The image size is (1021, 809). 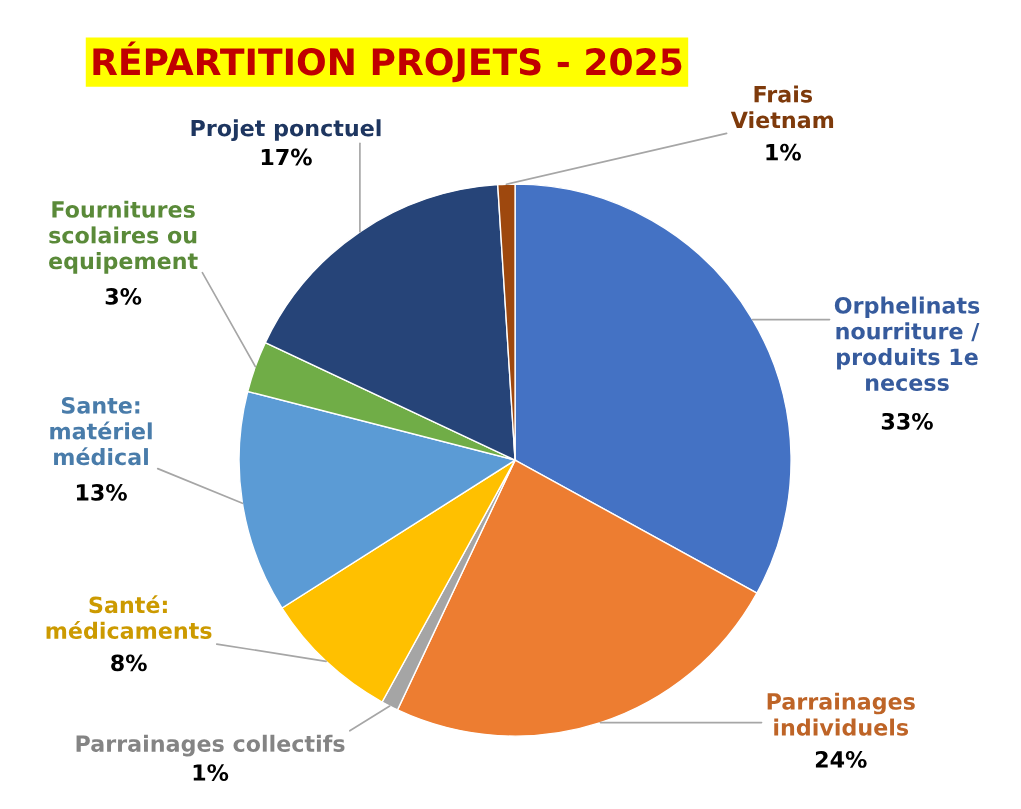 What do you see at coordinates (123, 296) in the screenshot?
I see `data-label: 3%` at bounding box center [123, 296].